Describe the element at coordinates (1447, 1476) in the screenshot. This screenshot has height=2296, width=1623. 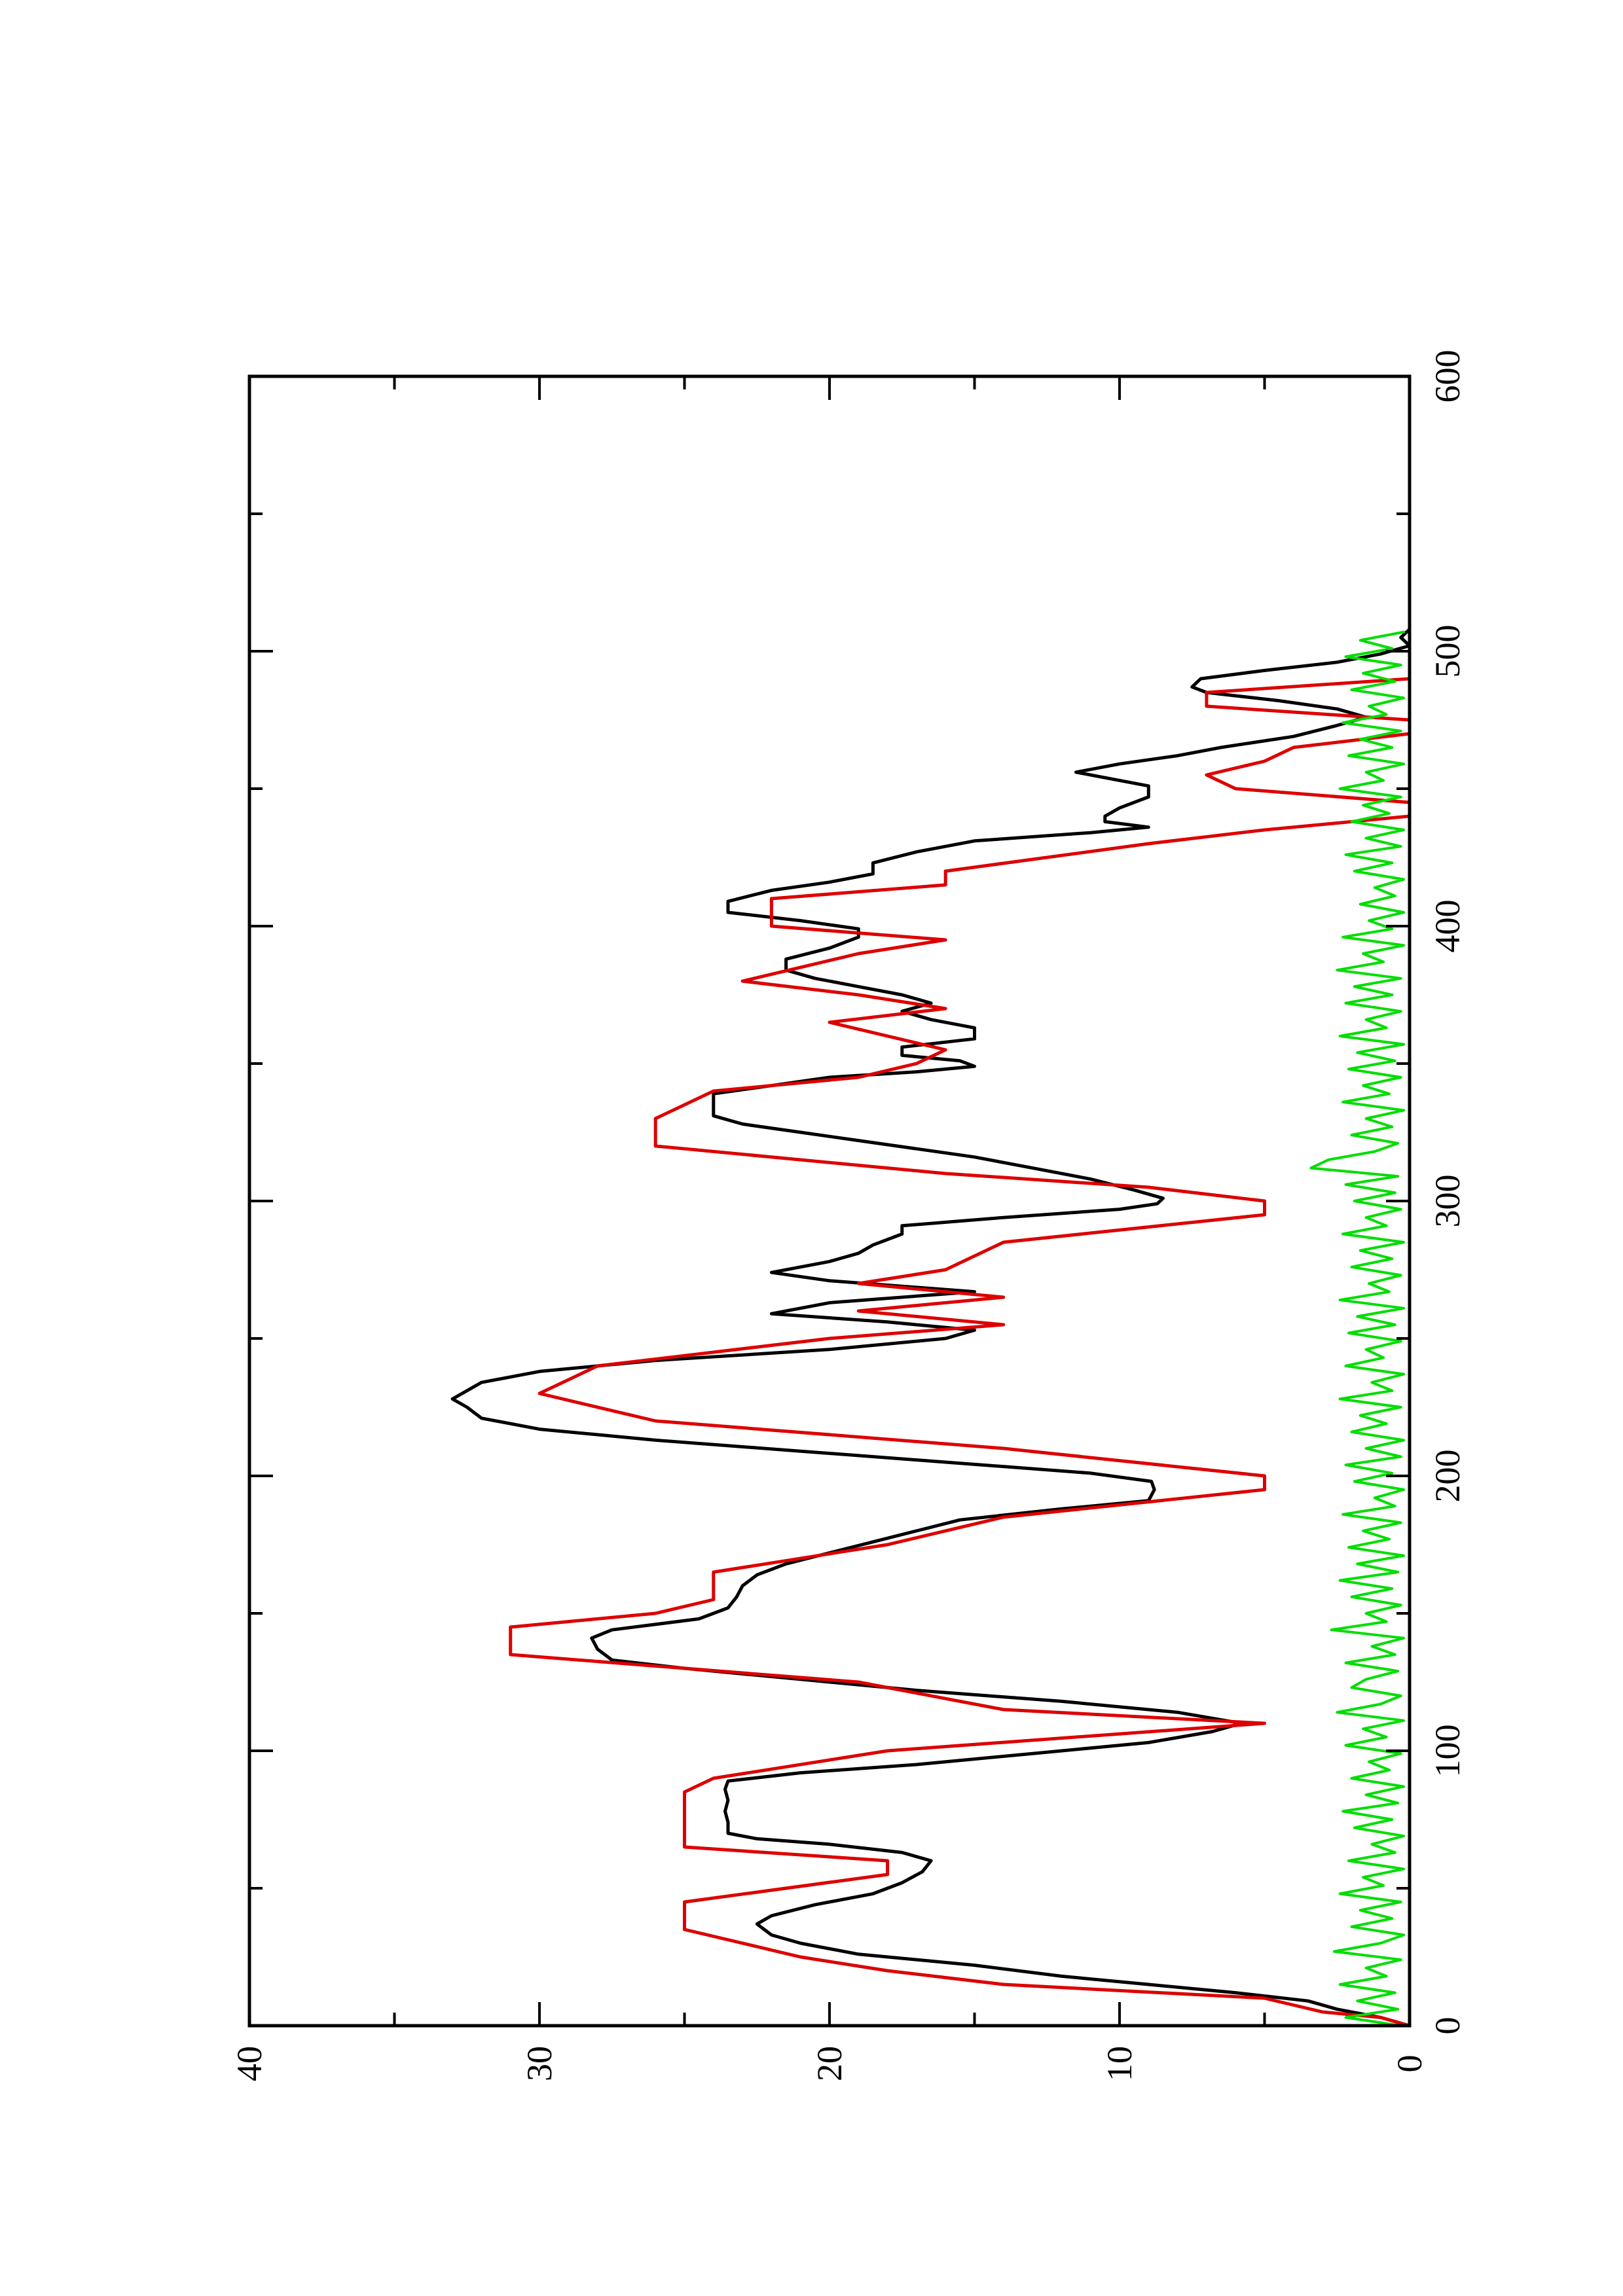
I see `x-tick-label: 200` at that location.